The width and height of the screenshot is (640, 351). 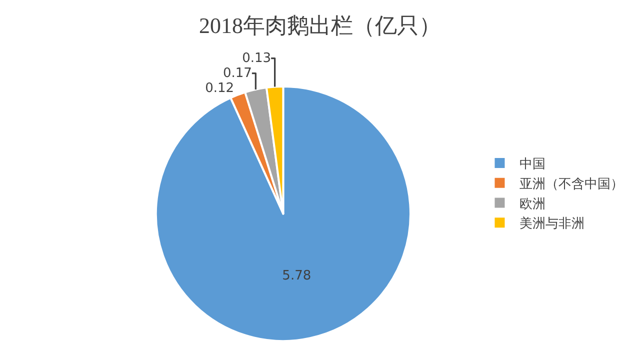 I want to click on data-label: 5.78, so click(x=297, y=276).